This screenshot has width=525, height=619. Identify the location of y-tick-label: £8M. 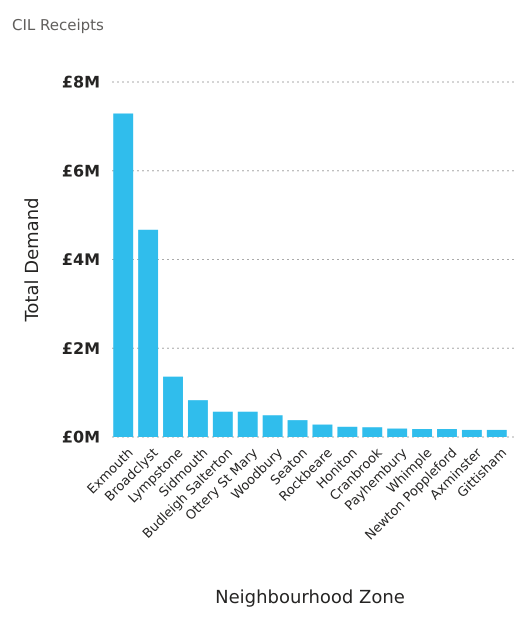
(81, 82).